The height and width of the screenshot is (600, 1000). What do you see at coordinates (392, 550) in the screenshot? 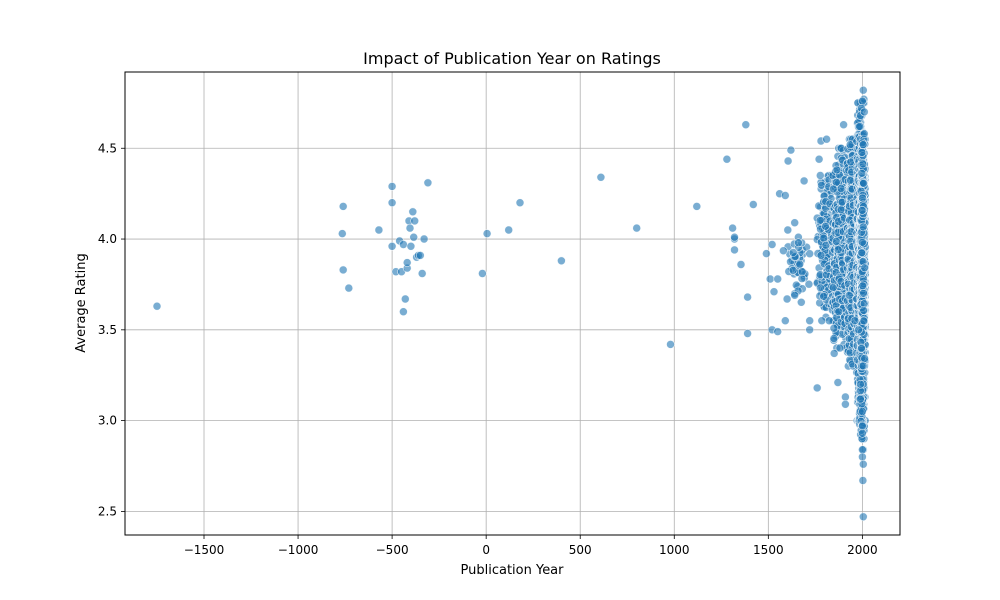
I see `x-tick-label: −500` at bounding box center [392, 550].